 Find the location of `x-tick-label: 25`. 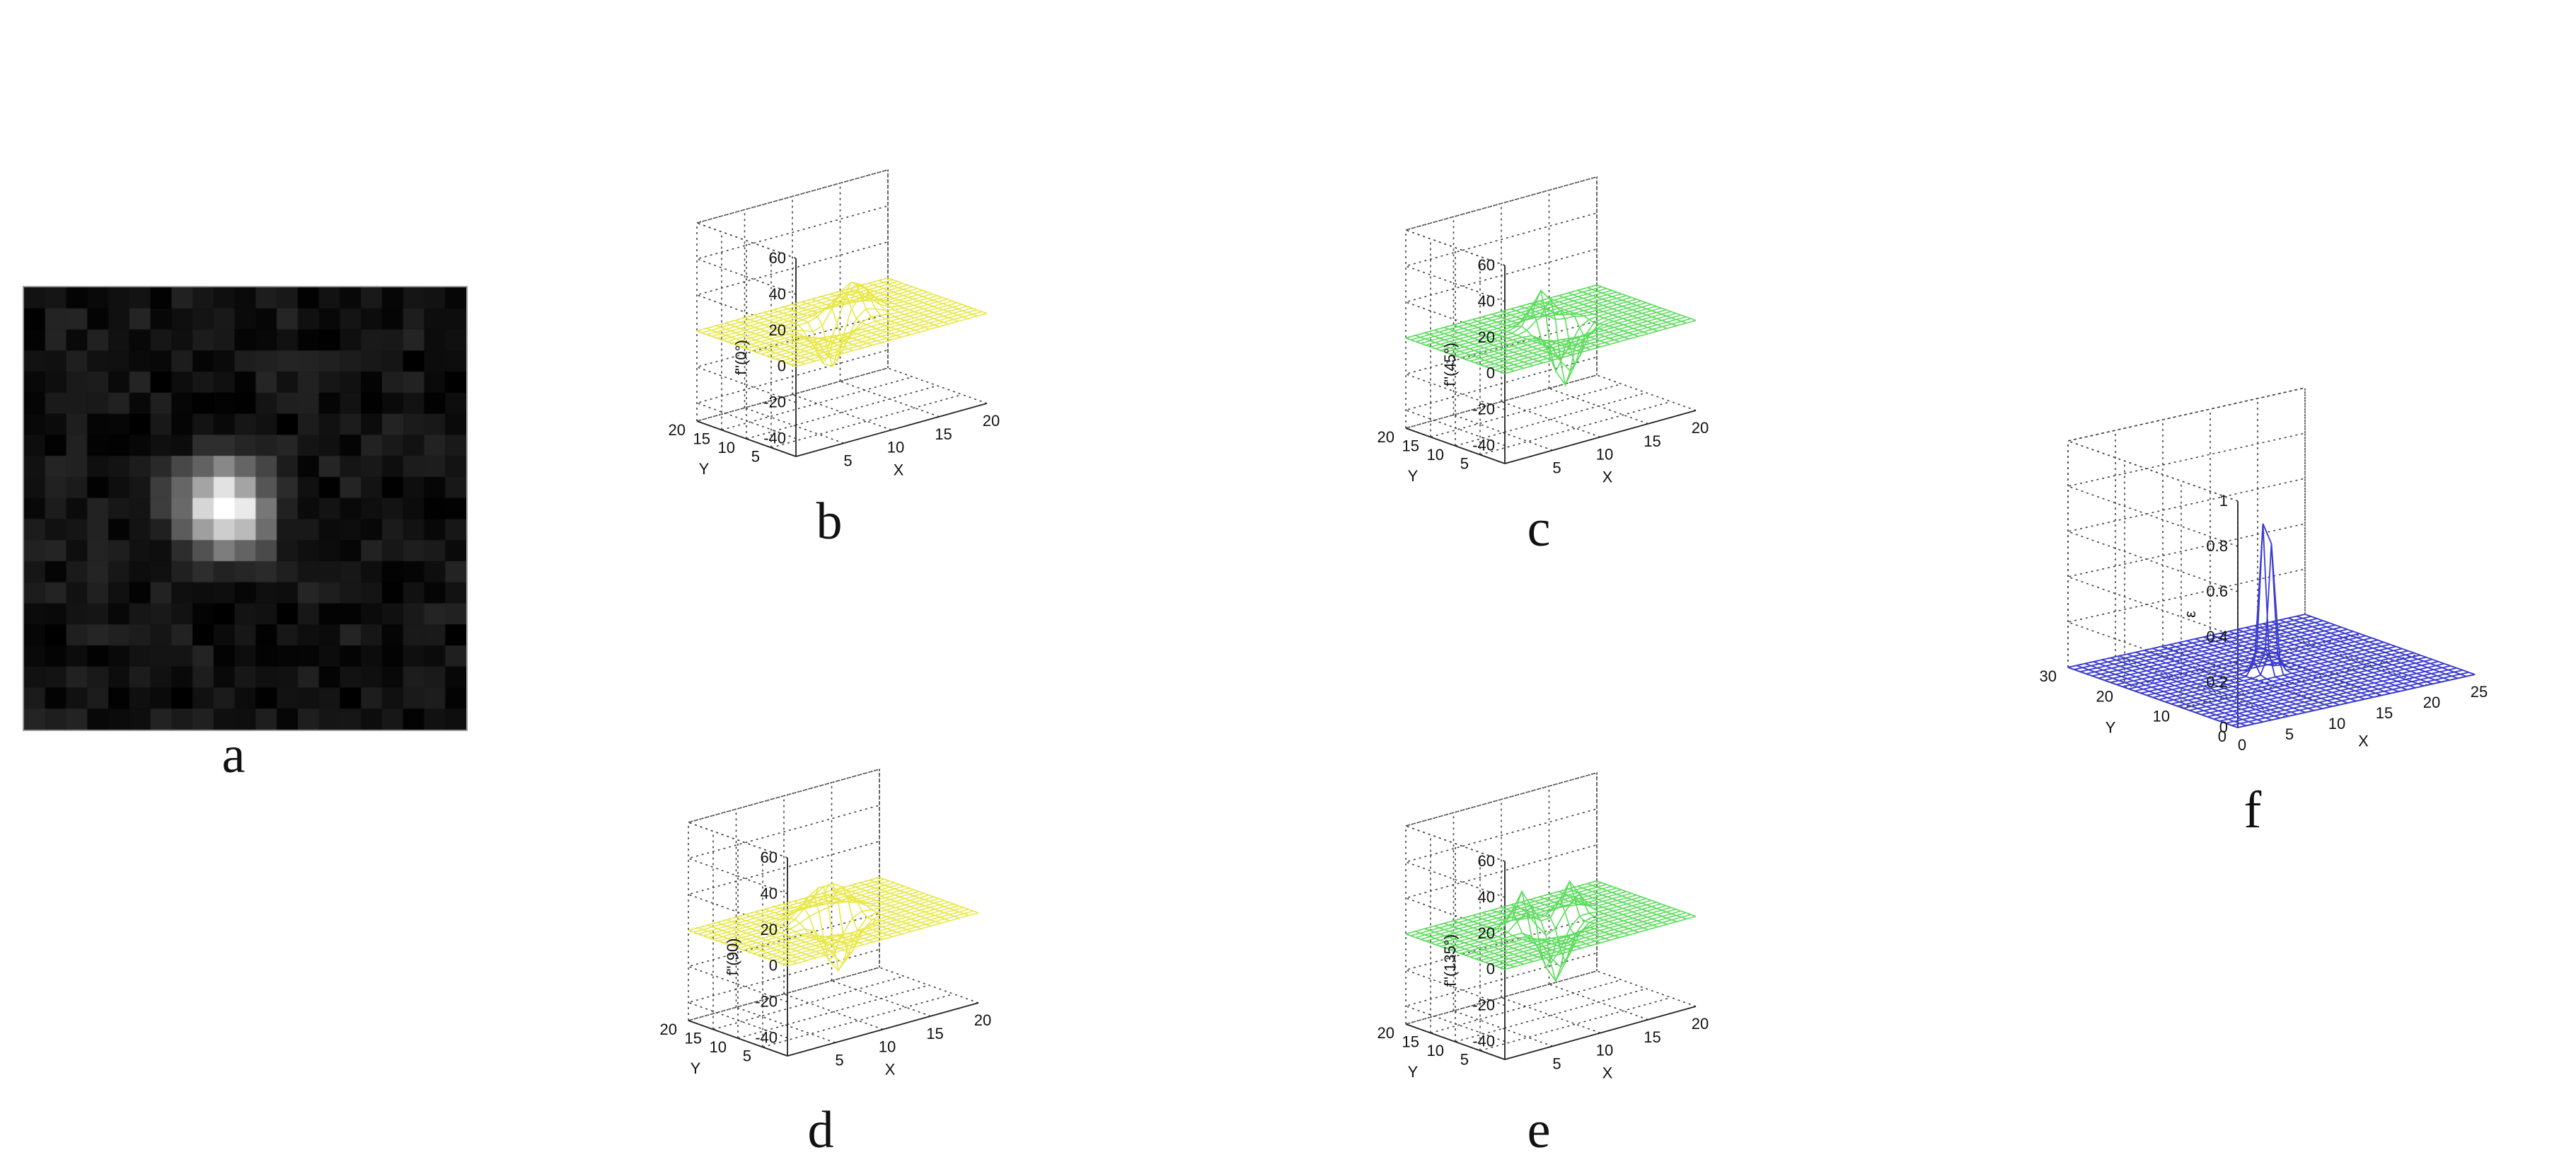

x-tick-label: 25 is located at coordinates (2479, 692).